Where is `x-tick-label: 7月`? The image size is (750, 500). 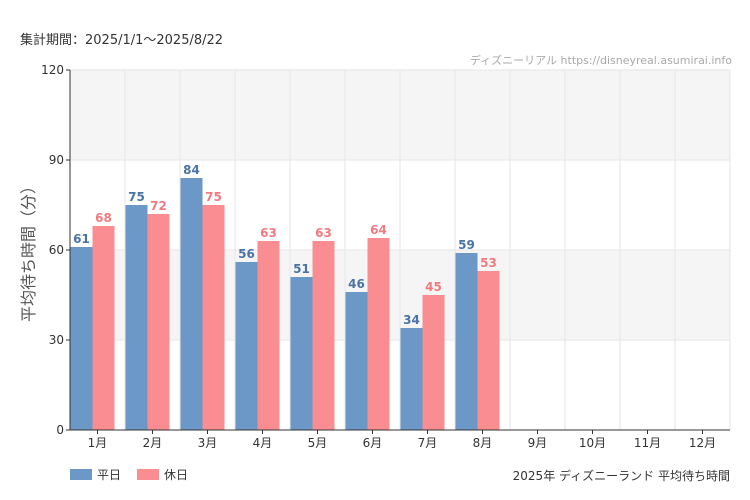
x-tick-label: 7月 is located at coordinates (428, 443).